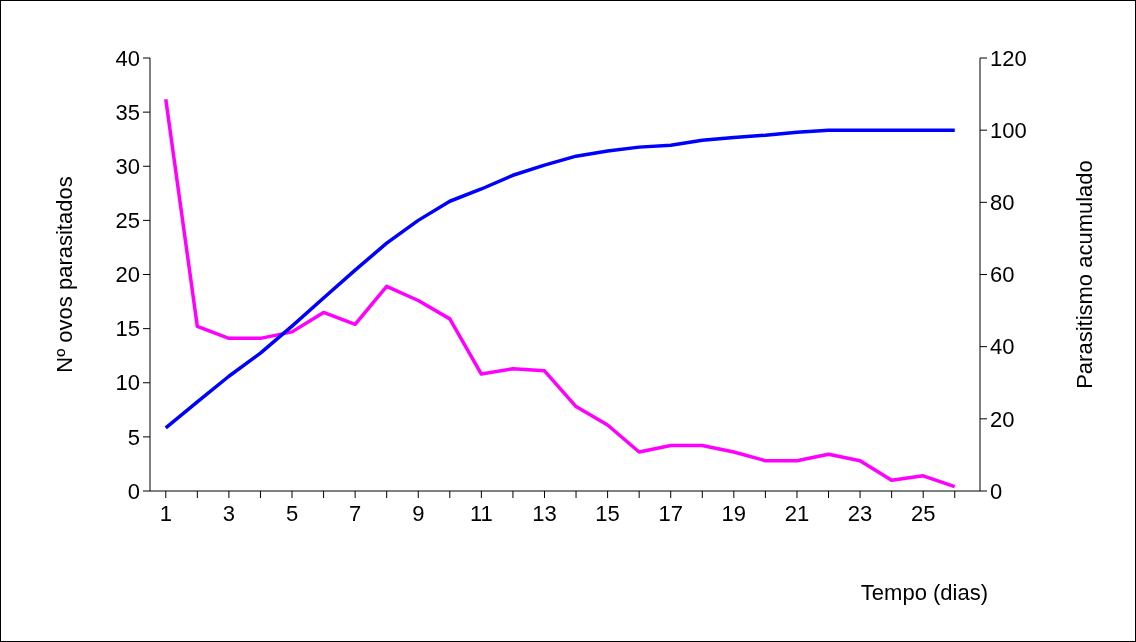 The height and width of the screenshot is (642, 1136). Describe the element at coordinates (996, 491) in the screenshot. I see `y2-tick-label: 0` at that location.